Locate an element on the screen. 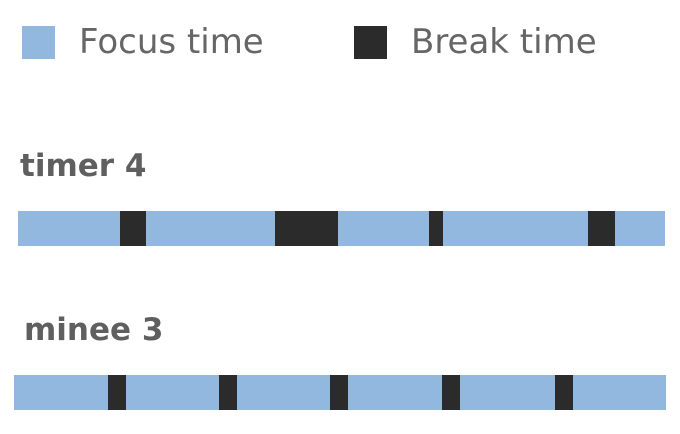 The image size is (680, 434). timer-title: minee 3 is located at coordinates (94, 330).